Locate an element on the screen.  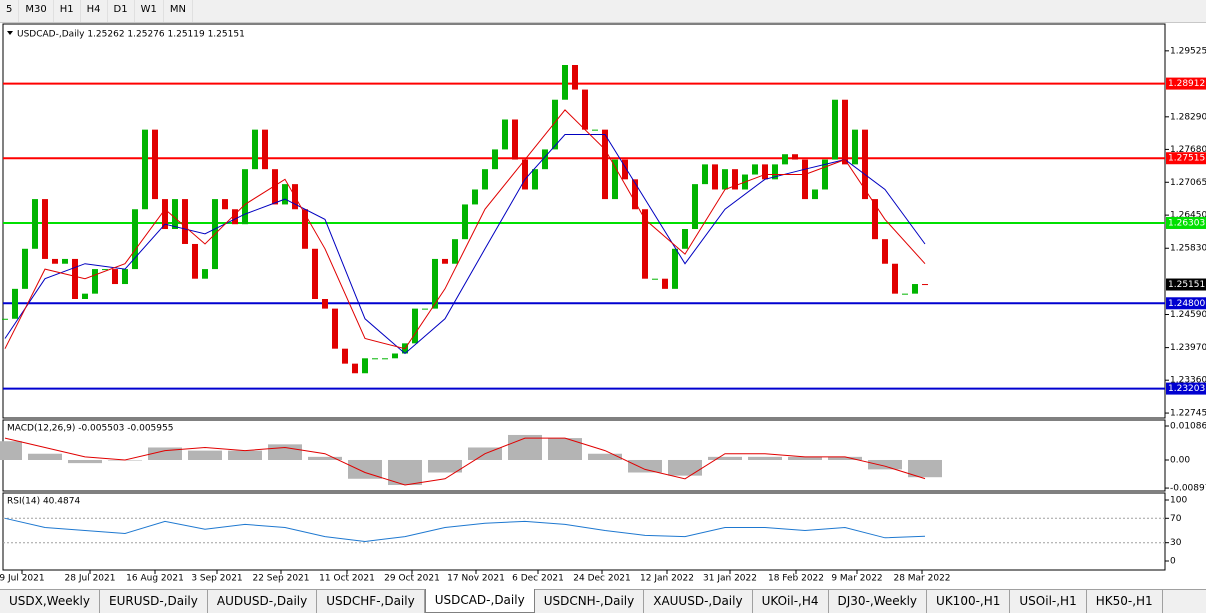
timeframe-button: 5 is located at coordinates (10, 11).